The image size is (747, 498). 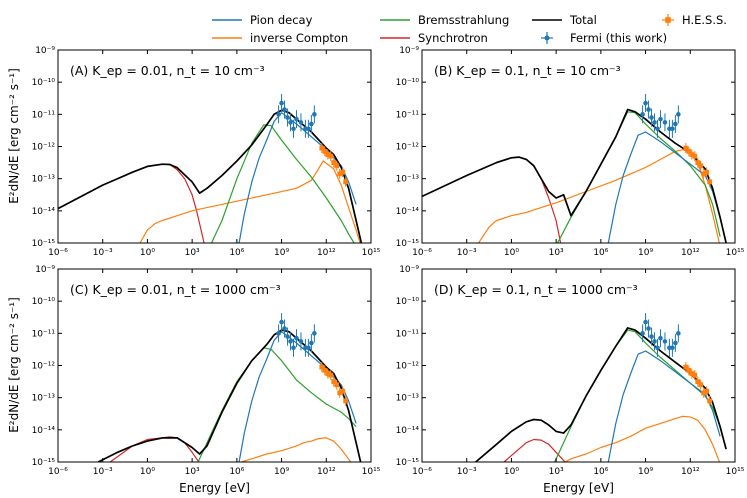 I want to click on legend-entry-total: Total, so click(x=564, y=20).